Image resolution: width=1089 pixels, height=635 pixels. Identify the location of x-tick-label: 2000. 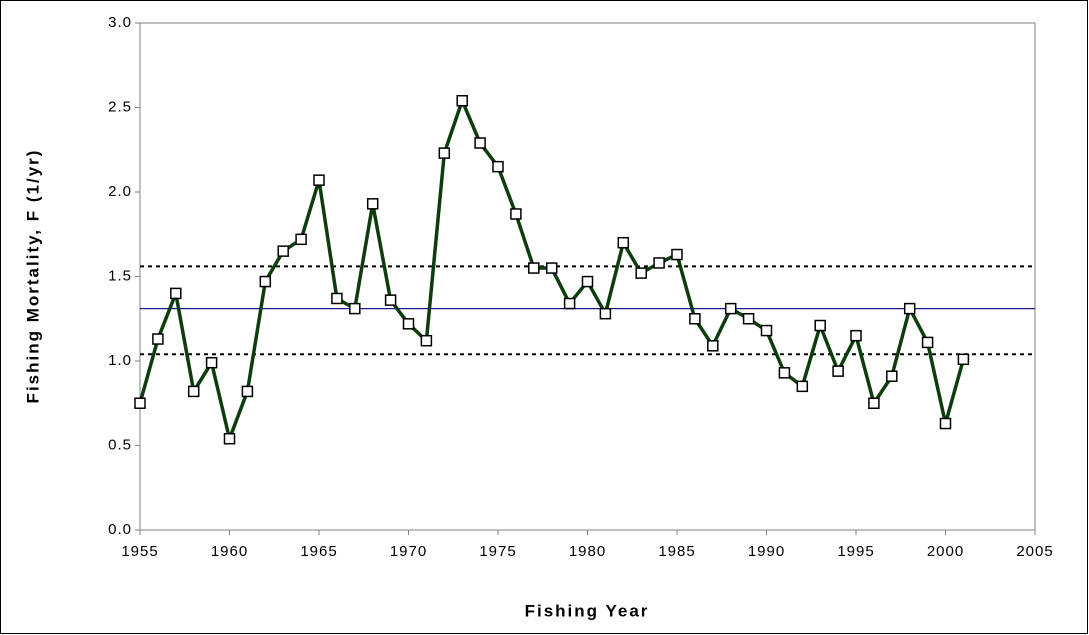
(945, 551).